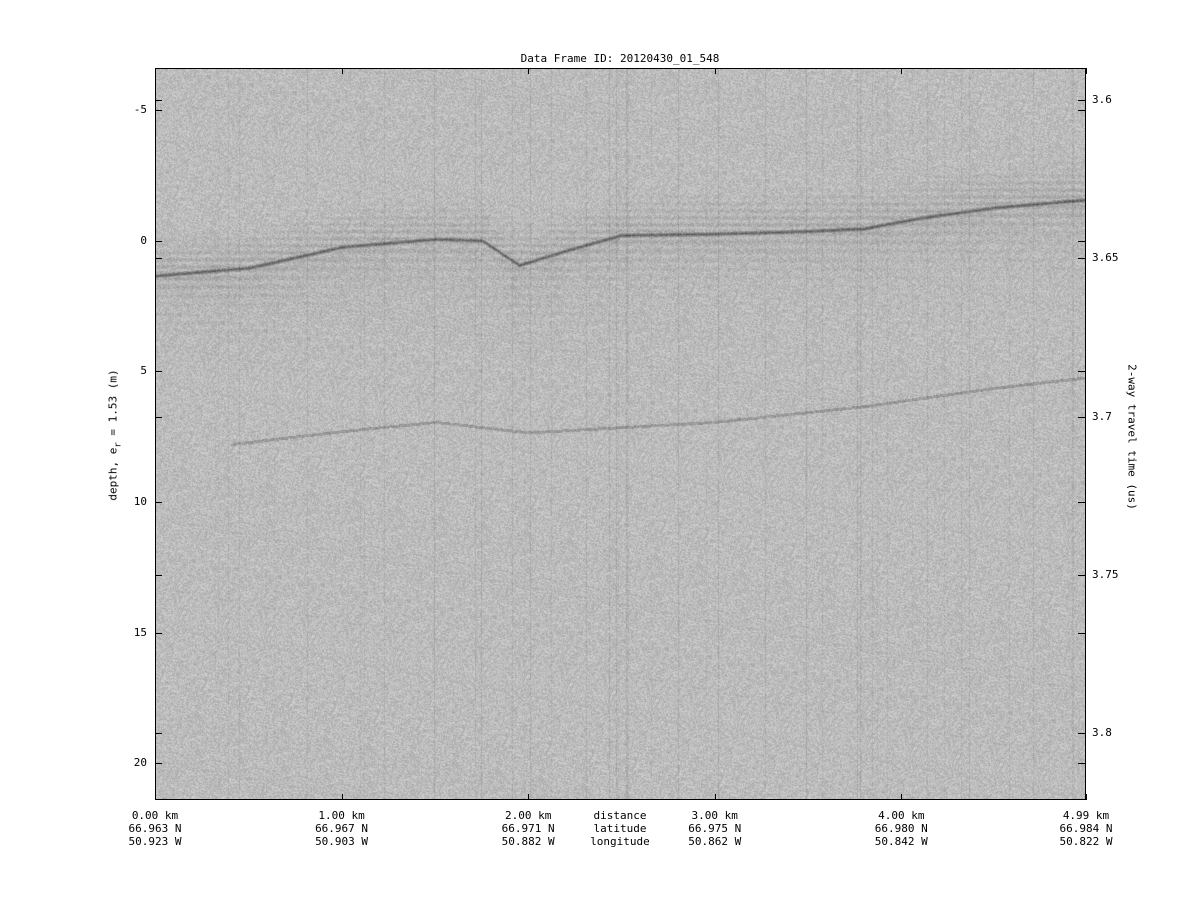  What do you see at coordinates (1102, 732) in the screenshot?
I see `y2-tick-label: 3.8` at bounding box center [1102, 732].